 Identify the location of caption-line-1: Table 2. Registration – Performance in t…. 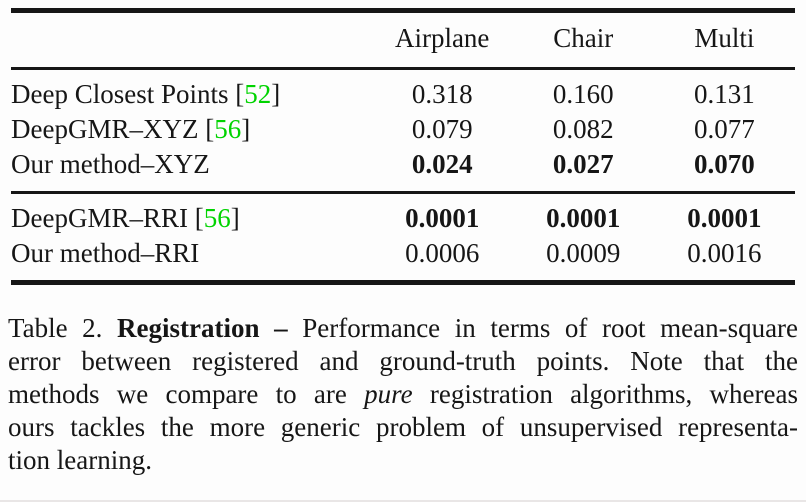
(403, 328).